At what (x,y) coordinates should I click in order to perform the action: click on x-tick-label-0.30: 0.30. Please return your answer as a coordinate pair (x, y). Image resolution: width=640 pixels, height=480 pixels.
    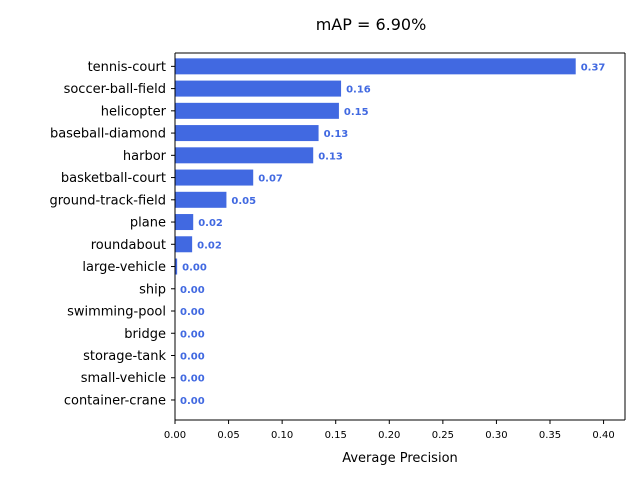
    Looking at the image, I should click on (496, 435).